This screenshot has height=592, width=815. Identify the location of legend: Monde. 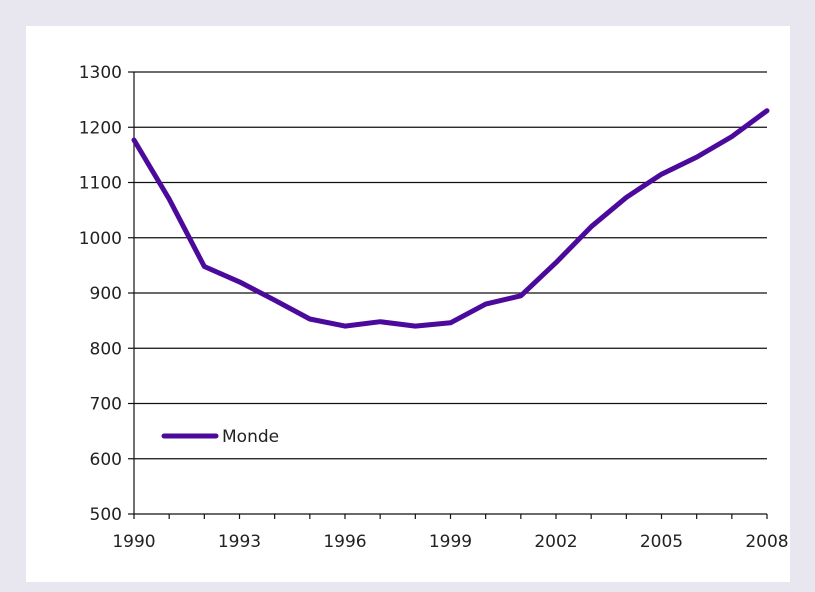
(220, 437).